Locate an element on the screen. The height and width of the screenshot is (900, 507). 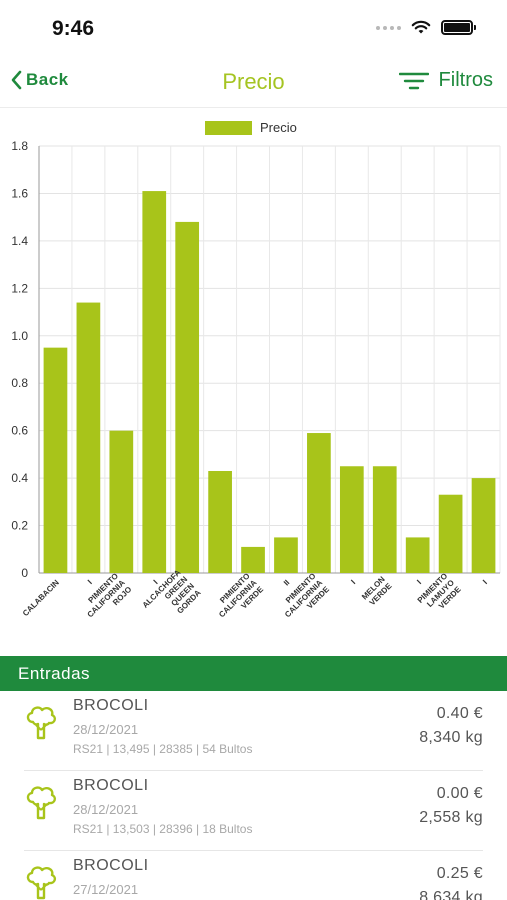
legend-swatch is located at coordinates (228, 128).